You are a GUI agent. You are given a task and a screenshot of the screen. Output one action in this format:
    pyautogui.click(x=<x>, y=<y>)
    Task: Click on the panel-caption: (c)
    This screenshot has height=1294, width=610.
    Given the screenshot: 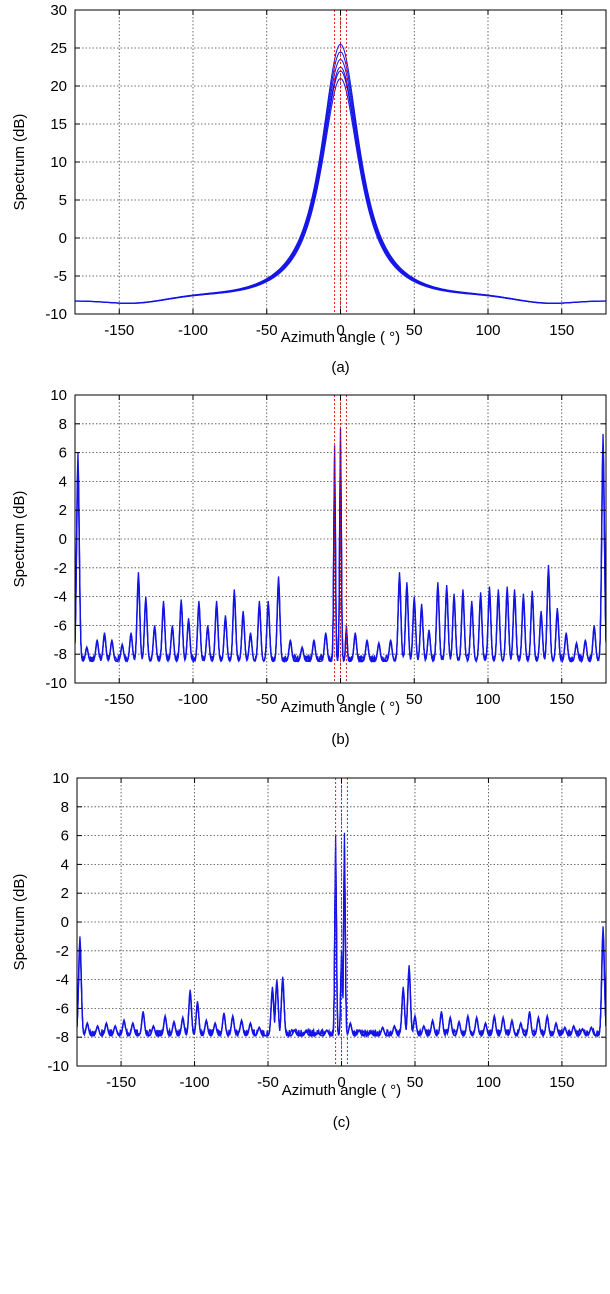 What is the action you would take?
    pyautogui.click(x=342, y=1122)
    